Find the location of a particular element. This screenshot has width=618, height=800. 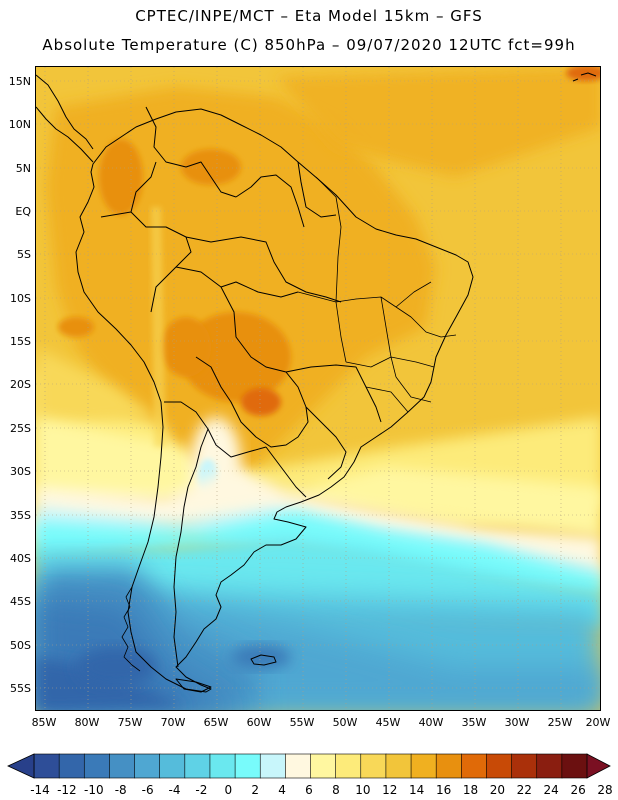

colorbar-label: 24 is located at coordinates (551, 790).